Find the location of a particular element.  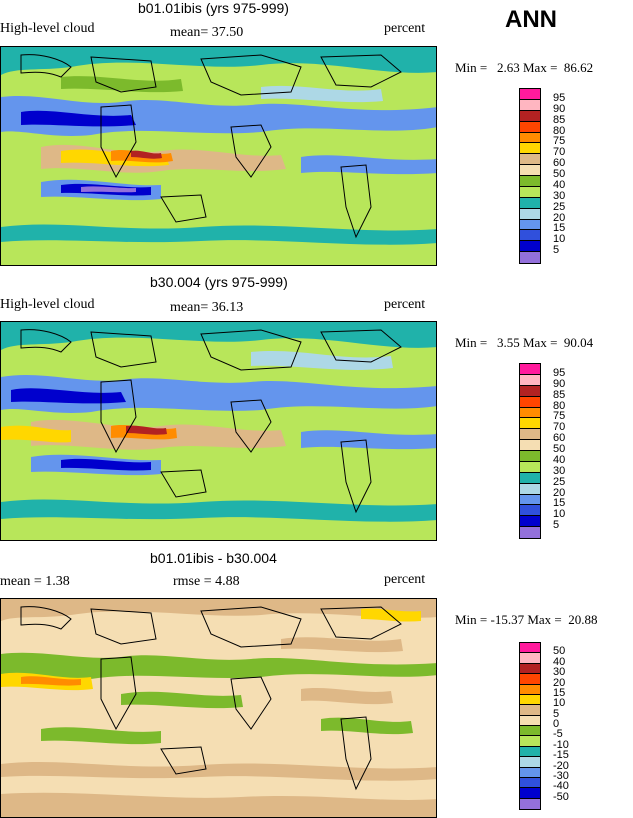

panel-2-title: b30.004 (yrs 975-999) is located at coordinates (219, 282).